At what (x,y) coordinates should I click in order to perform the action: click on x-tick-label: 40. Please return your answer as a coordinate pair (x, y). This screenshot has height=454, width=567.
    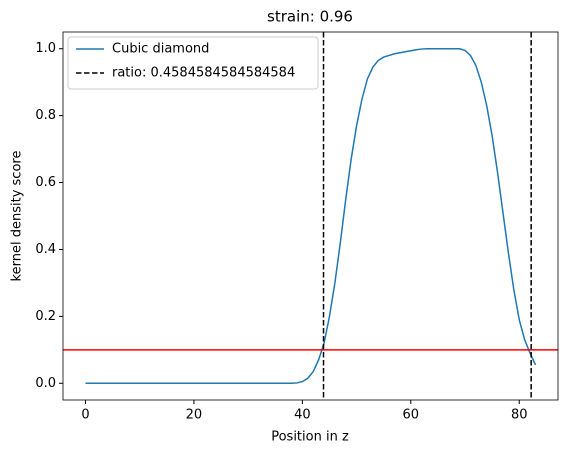
    Looking at the image, I should click on (302, 415).